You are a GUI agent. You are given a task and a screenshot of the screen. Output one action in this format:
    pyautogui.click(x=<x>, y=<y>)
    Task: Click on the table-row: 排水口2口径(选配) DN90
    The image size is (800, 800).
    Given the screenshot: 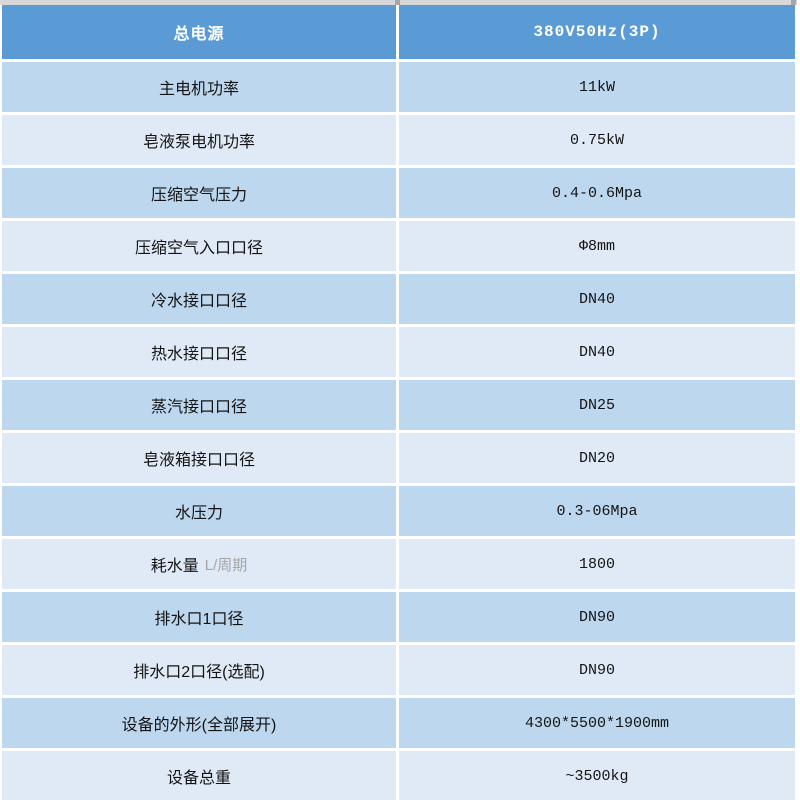 What is the action you would take?
    pyautogui.click(x=398, y=670)
    